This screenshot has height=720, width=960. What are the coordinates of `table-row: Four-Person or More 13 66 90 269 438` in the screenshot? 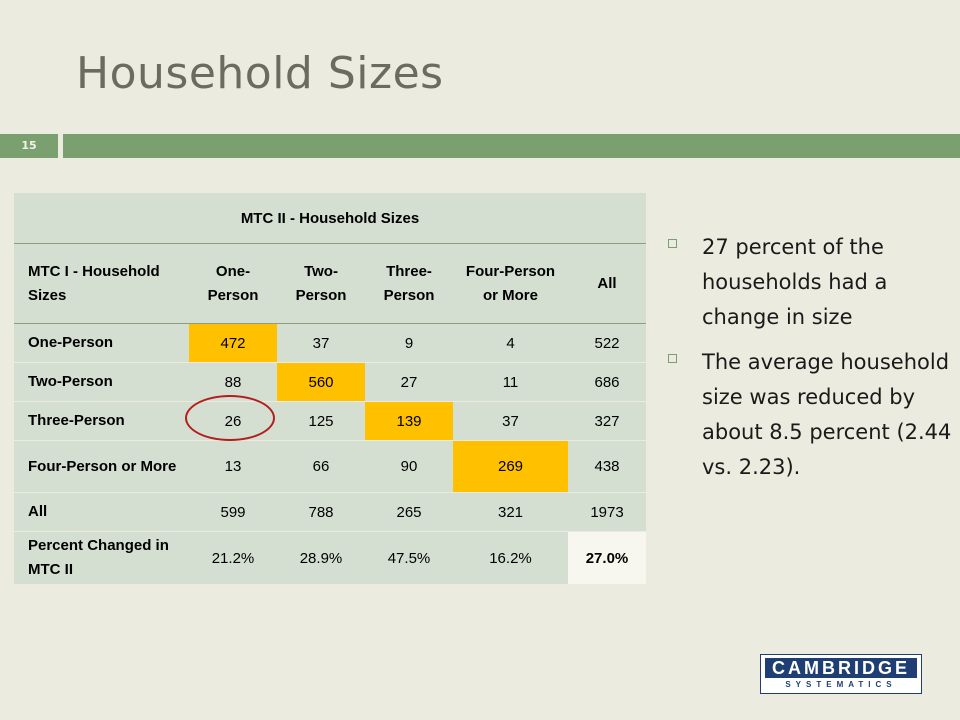 It's located at (330, 466).